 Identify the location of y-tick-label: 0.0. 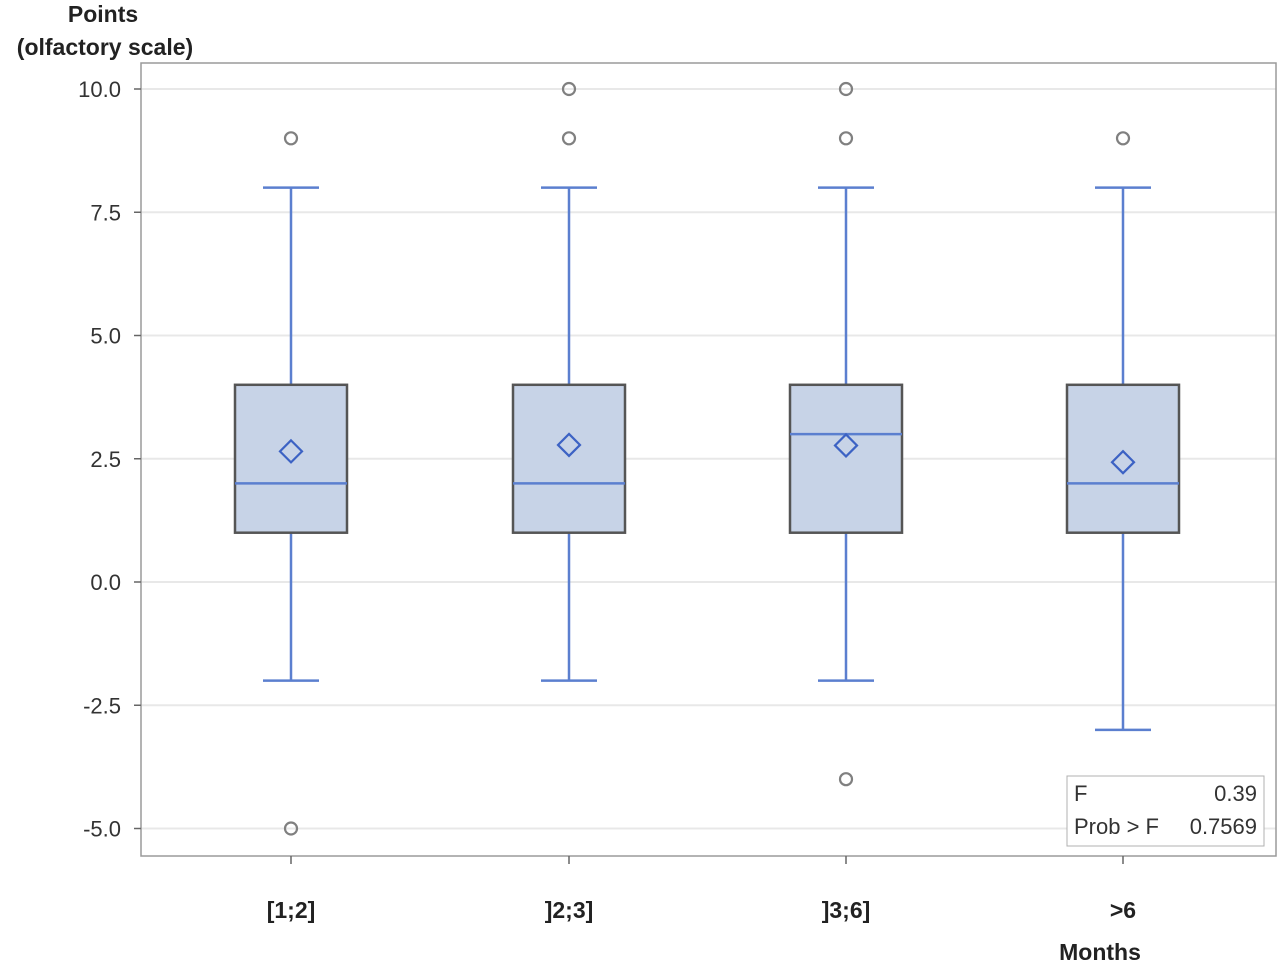
(105, 582).